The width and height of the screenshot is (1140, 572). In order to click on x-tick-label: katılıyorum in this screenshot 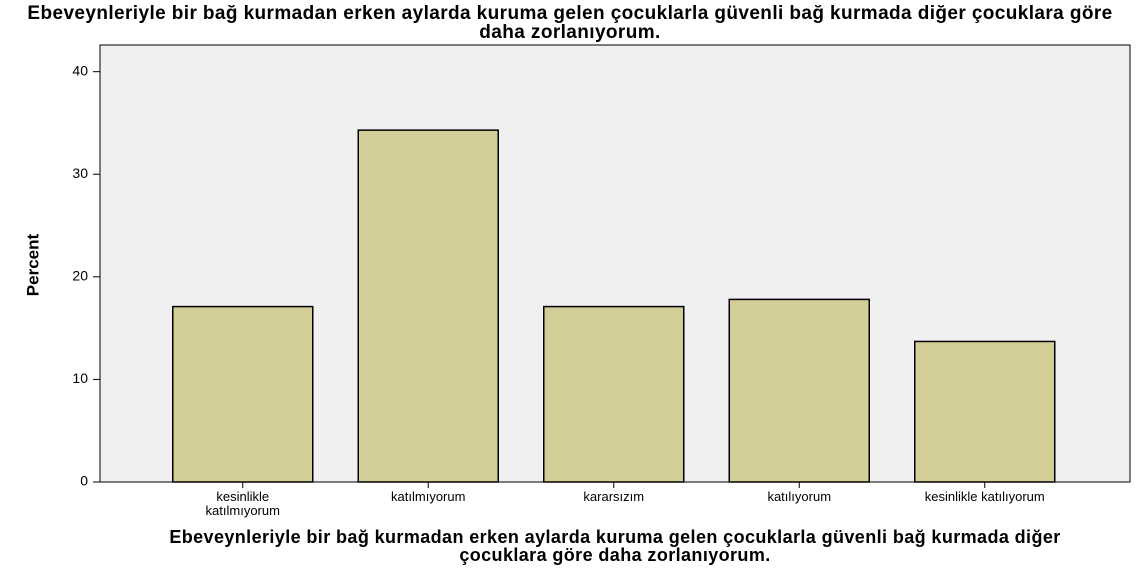, I will do `click(799, 496)`.